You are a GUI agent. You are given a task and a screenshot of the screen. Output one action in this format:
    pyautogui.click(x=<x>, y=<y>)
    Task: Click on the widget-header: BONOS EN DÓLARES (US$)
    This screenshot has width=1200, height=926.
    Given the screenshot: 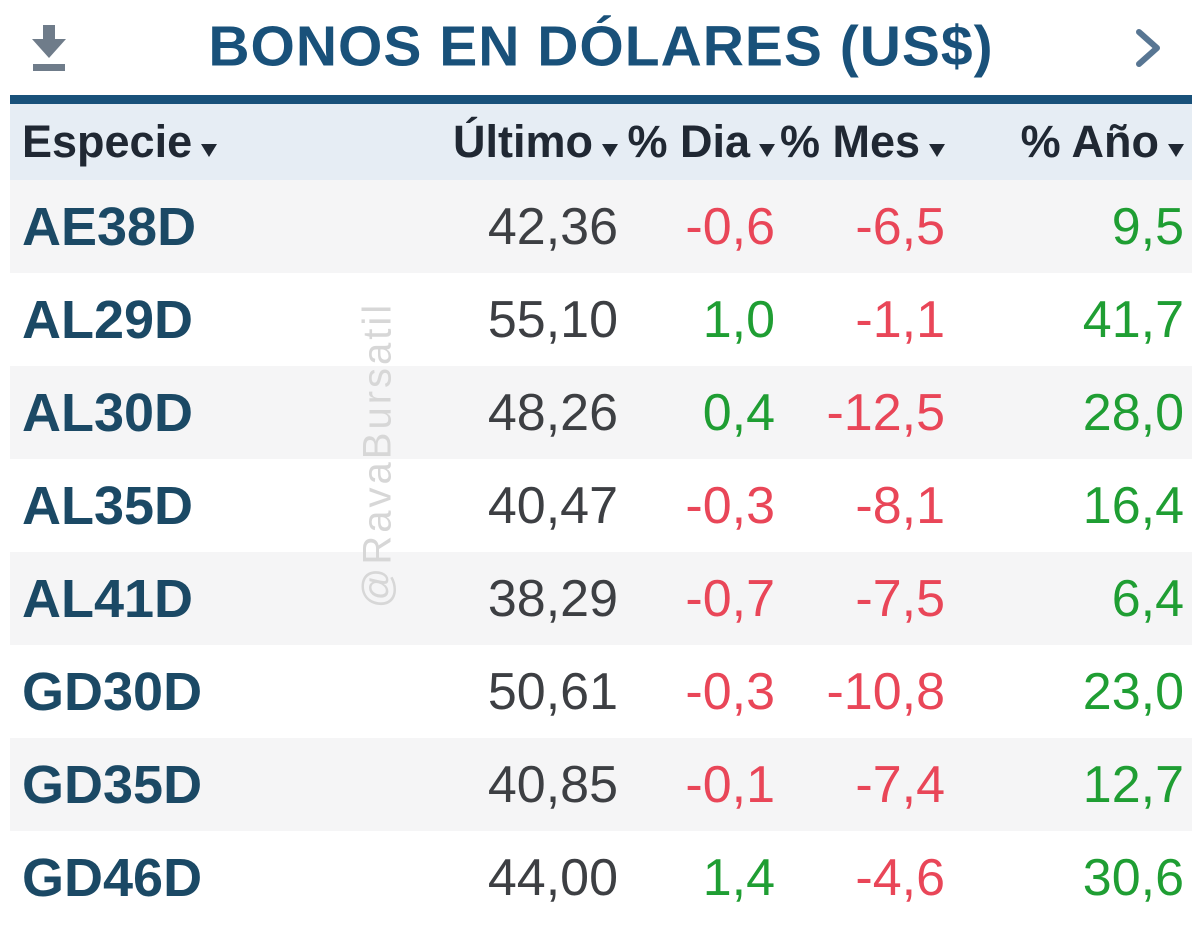 What is the action you would take?
    pyautogui.click(x=601, y=47)
    